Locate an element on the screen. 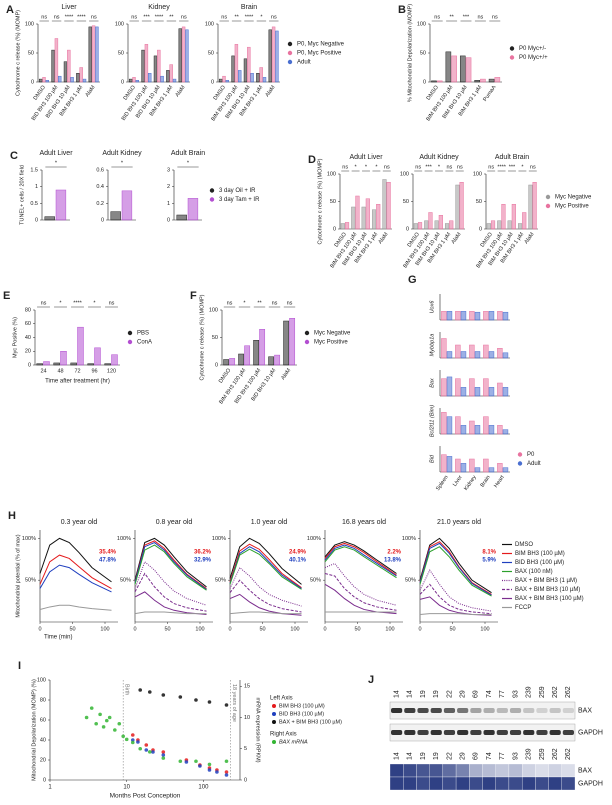 The height and width of the screenshot is (805, 612). lane-label: 74 is located at coordinates (489, 756).